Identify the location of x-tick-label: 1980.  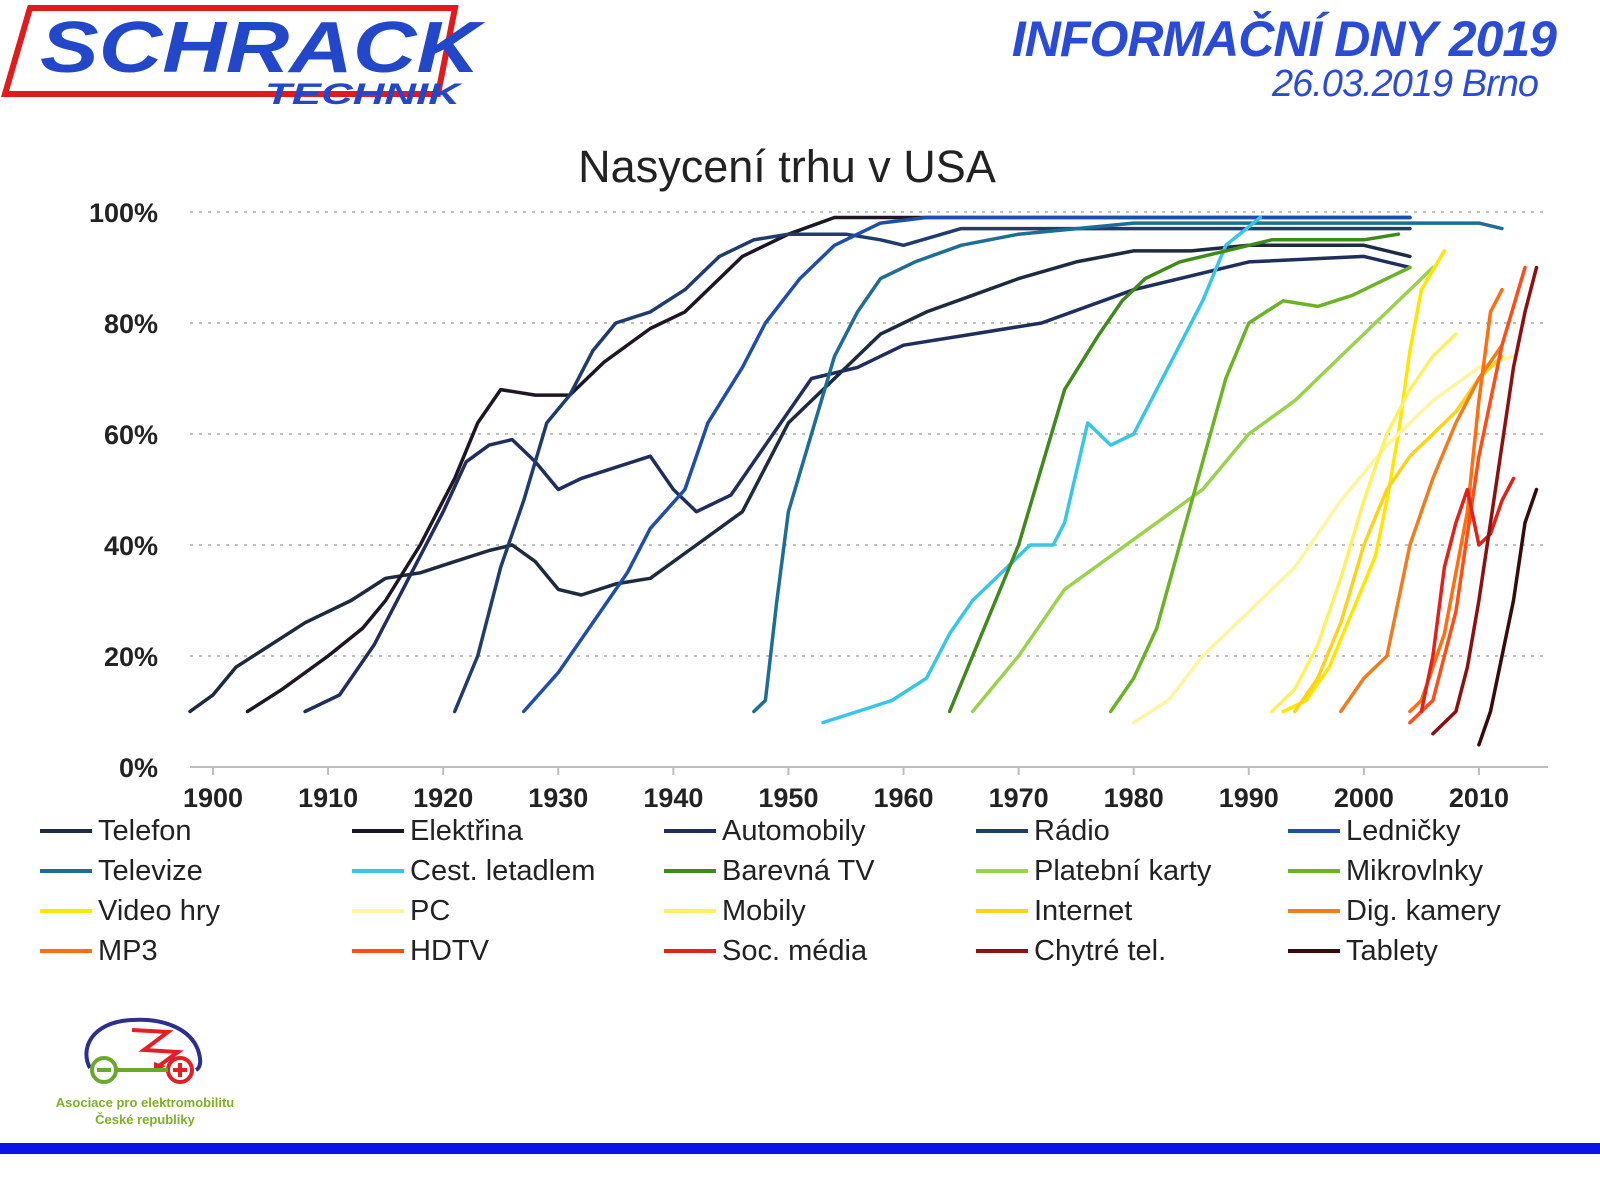
(1134, 796).